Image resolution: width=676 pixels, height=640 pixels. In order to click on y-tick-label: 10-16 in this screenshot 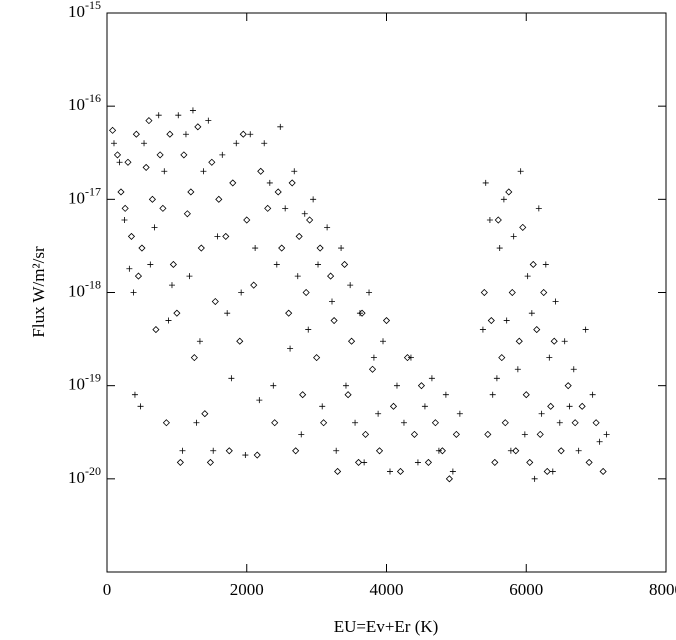, I will do `click(84, 102)`.